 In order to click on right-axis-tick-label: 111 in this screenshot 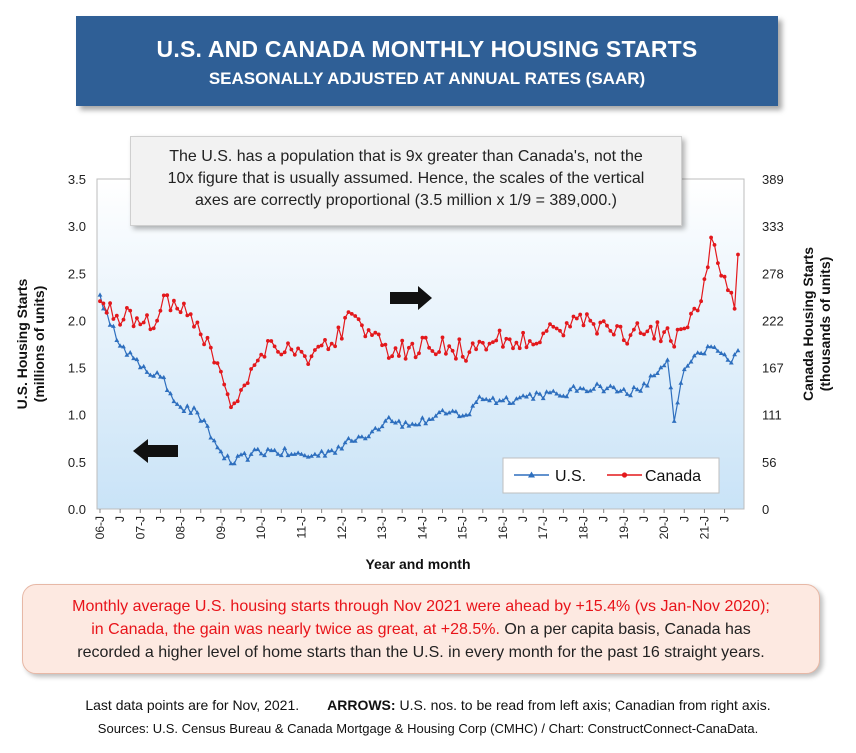, I will do `click(772, 415)`.